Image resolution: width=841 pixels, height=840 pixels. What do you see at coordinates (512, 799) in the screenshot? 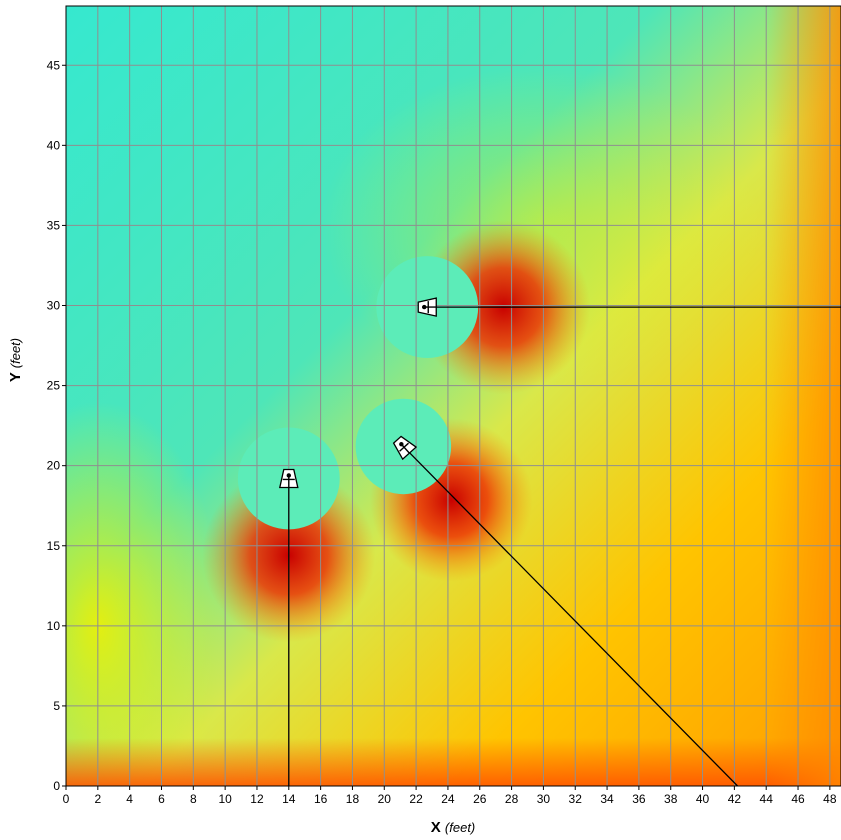
I see `x-tick-label: 28` at bounding box center [512, 799].